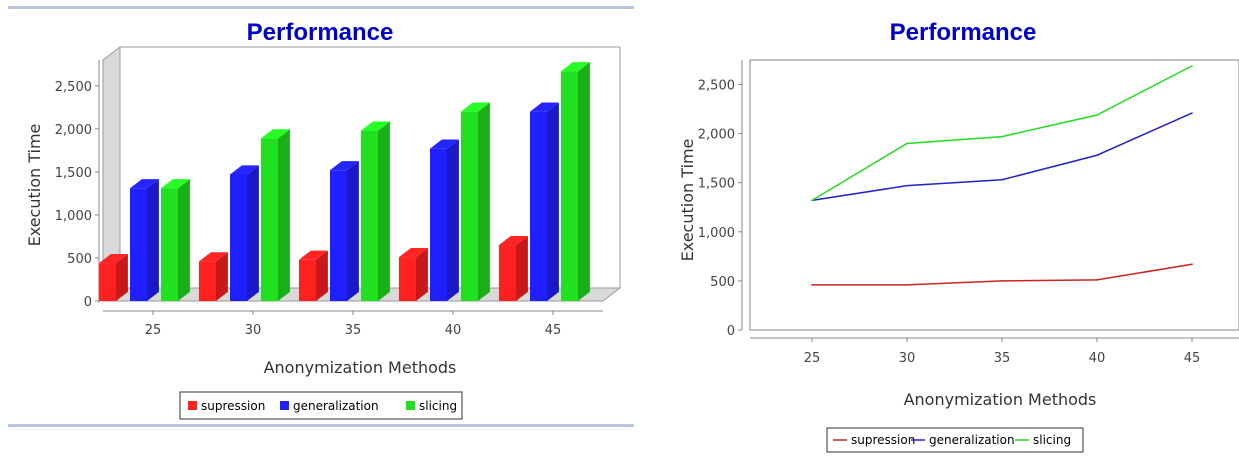 The width and height of the screenshot is (1239, 458). Describe the element at coordinates (716, 233) in the screenshot. I see `y-tick-label: 1,000` at that location.